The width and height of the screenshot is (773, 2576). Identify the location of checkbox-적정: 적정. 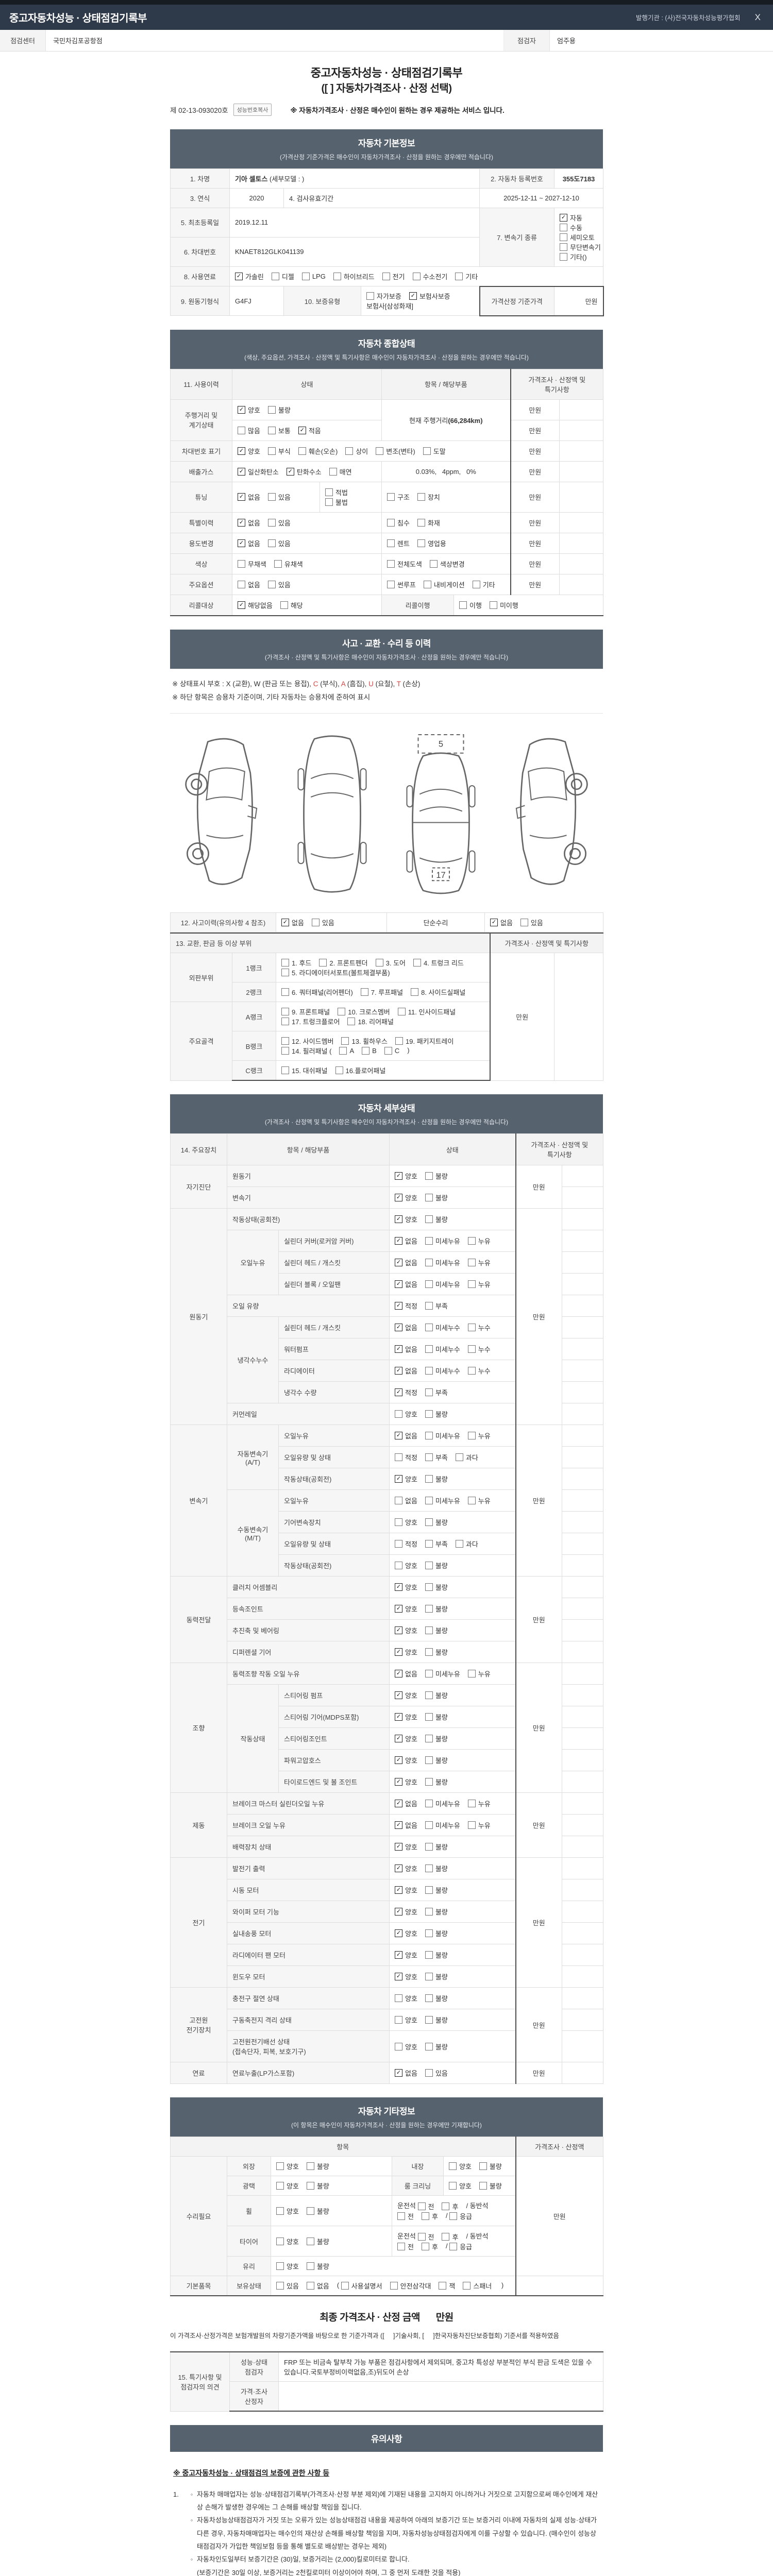
(406, 1544).